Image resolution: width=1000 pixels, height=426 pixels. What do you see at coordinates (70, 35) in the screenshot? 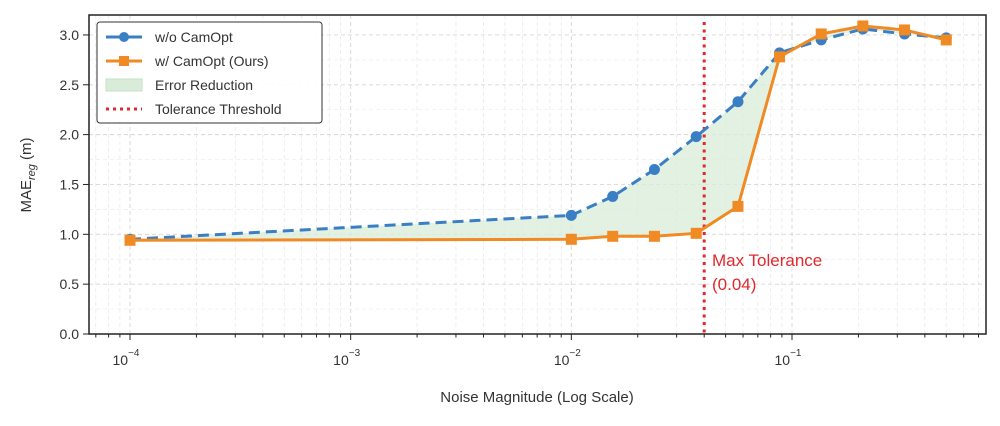
I see `y-tick-label: 3.0` at bounding box center [70, 35].